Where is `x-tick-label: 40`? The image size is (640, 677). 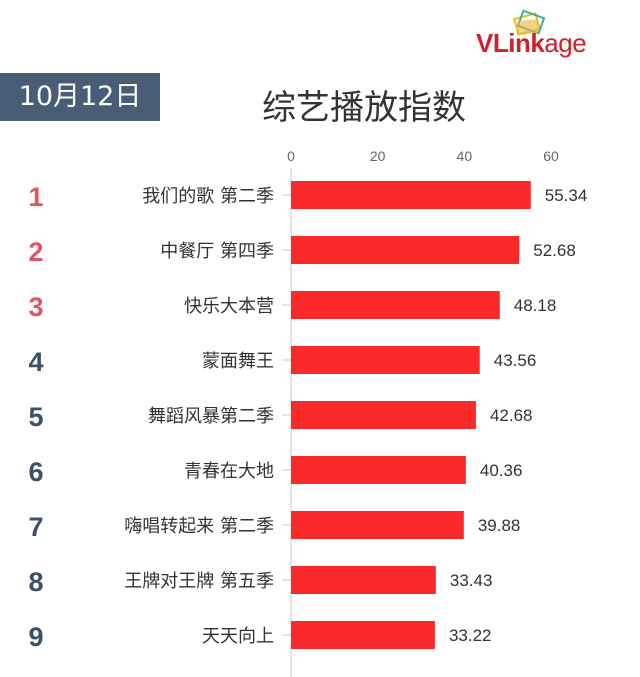 x-tick-label: 40 is located at coordinates (465, 156).